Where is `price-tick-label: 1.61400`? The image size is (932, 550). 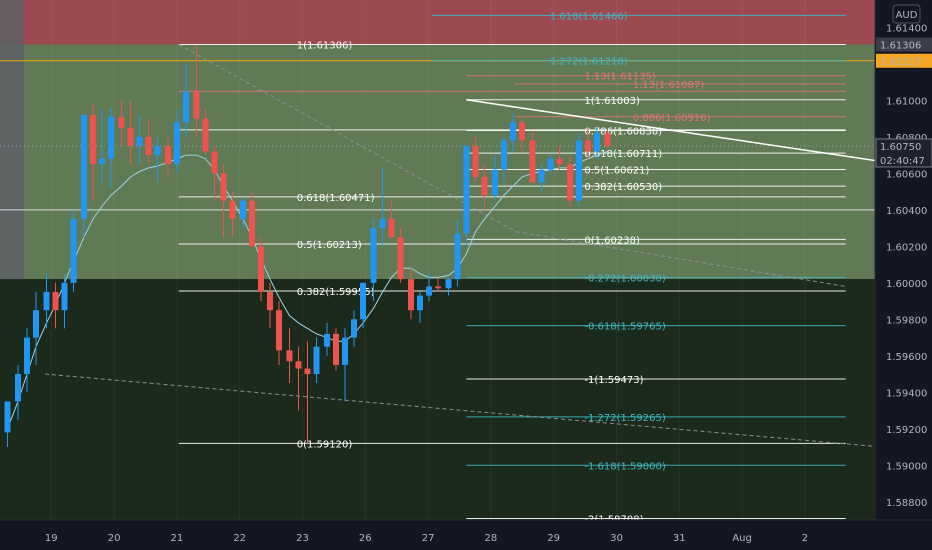 price-tick-label: 1.61400 is located at coordinates (906, 28).